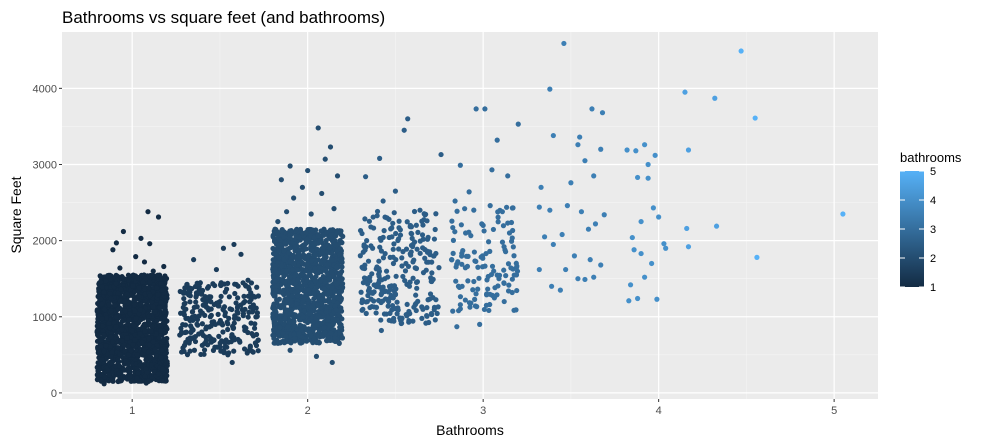  I want to click on legend-tick-label: 5, so click(933, 172).